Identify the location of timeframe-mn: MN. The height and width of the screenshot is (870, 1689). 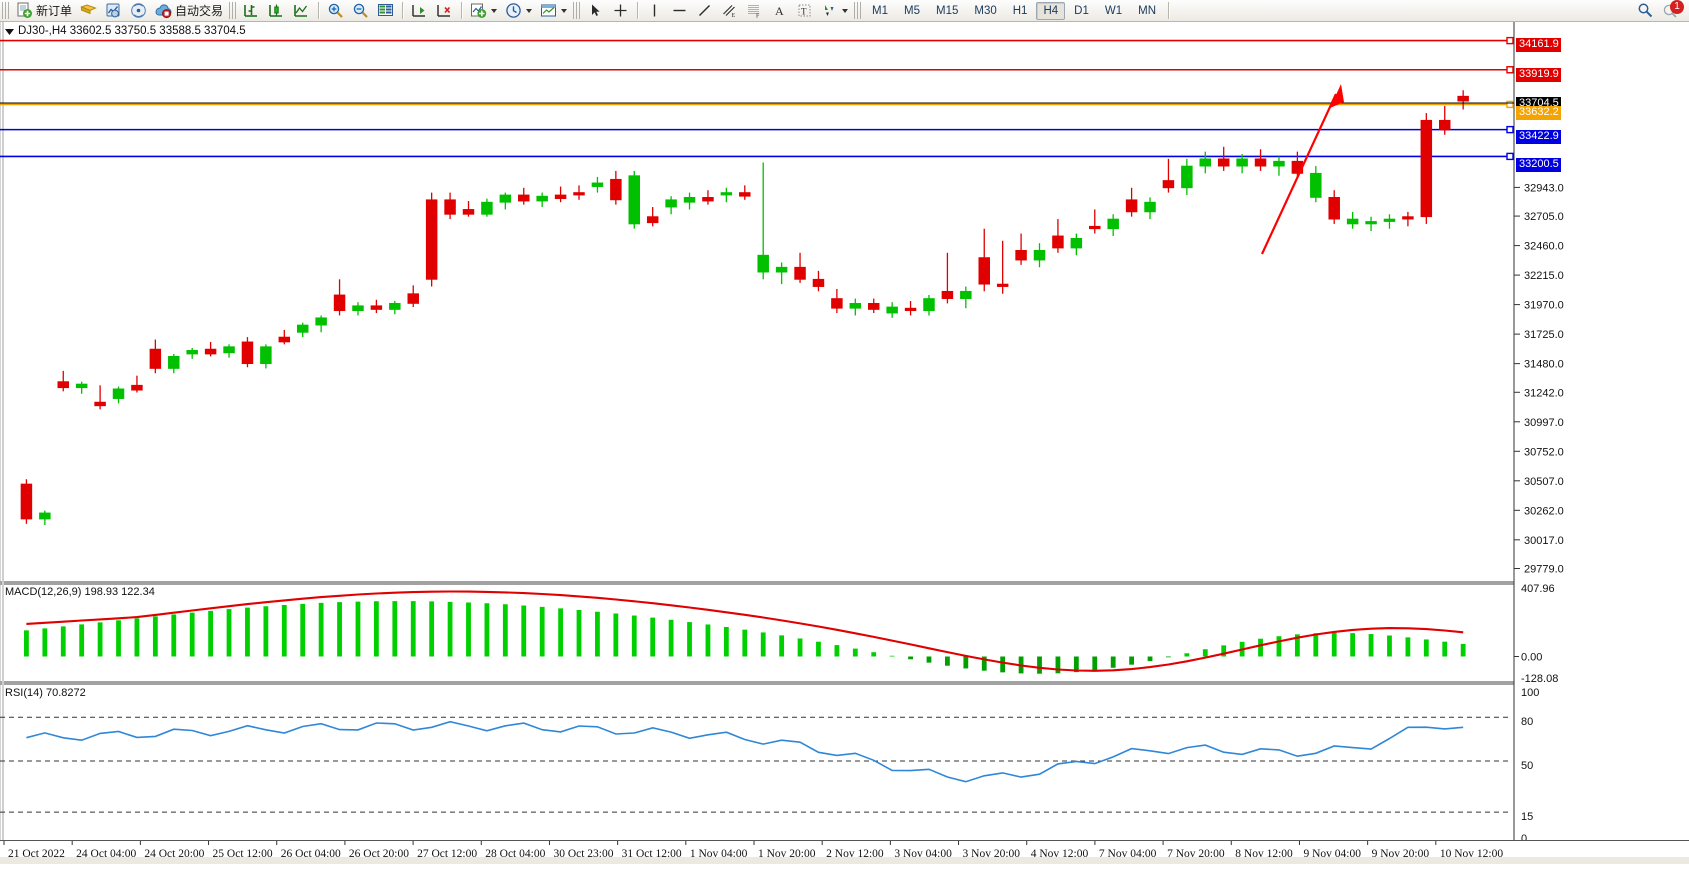
(1147, 10).